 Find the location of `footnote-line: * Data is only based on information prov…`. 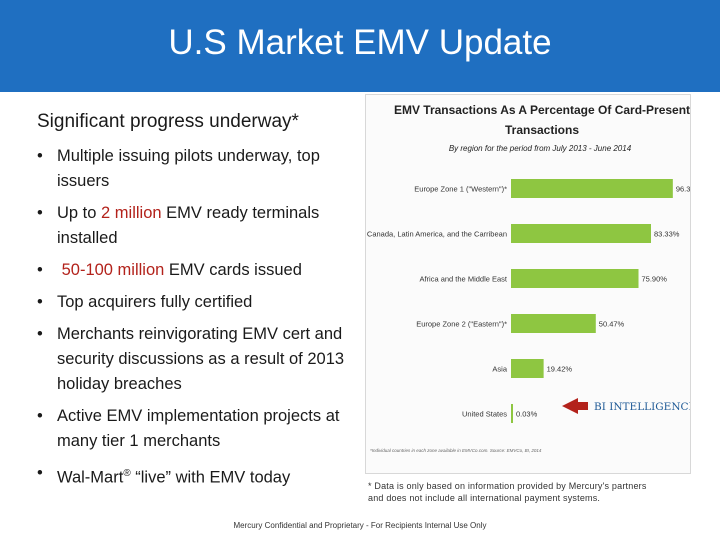

footnote-line: * Data is only based on information prov… is located at coordinates (507, 486).